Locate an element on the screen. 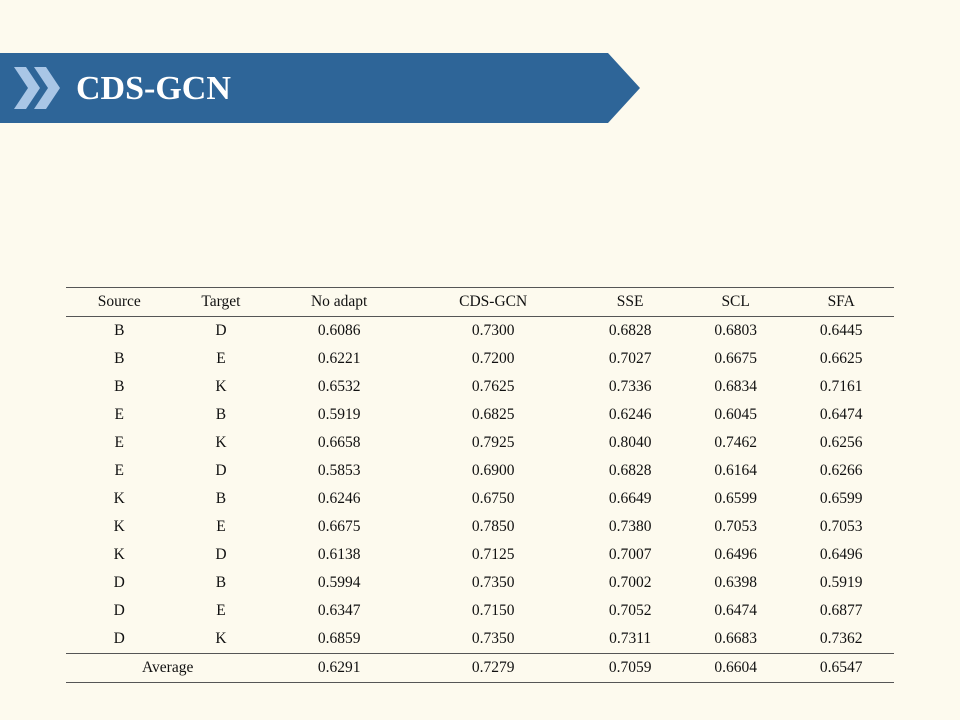  table-cell: 0.6086 is located at coordinates (339, 330).